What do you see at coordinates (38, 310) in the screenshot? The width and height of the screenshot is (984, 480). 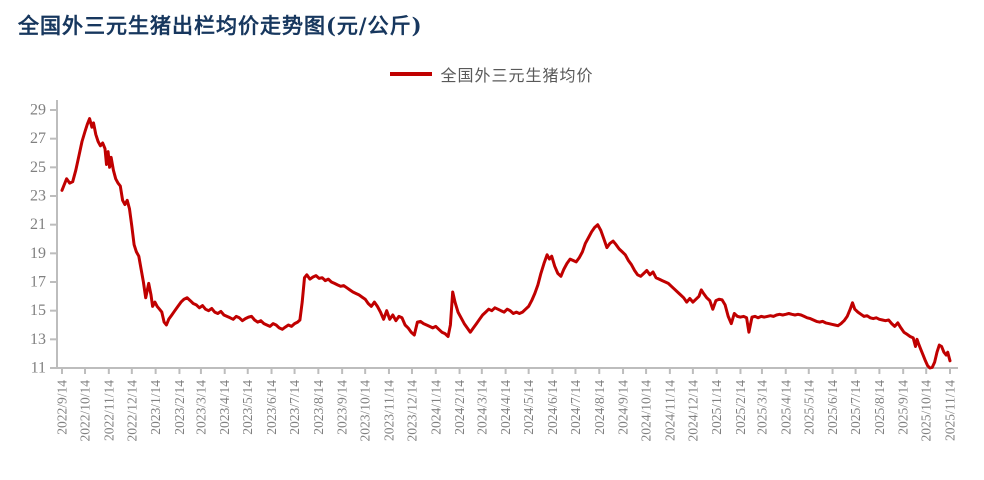 I see `y-tick-label: 15` at bounding box center [38, 310].